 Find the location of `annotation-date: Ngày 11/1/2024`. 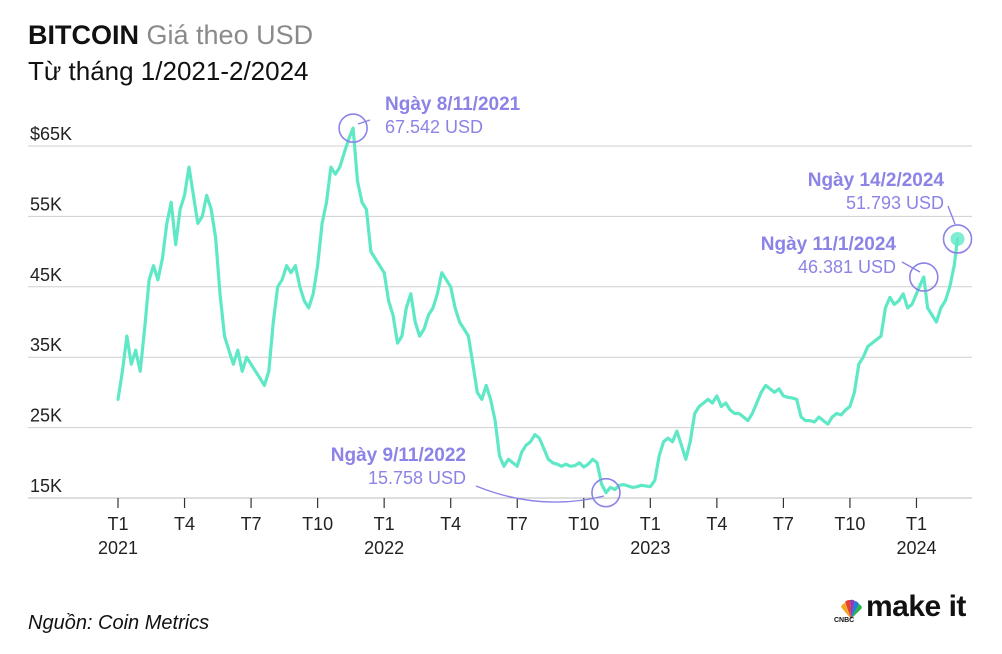

annotation-date: Ngày 11/1/2024 is located at coordinates (829, 244).